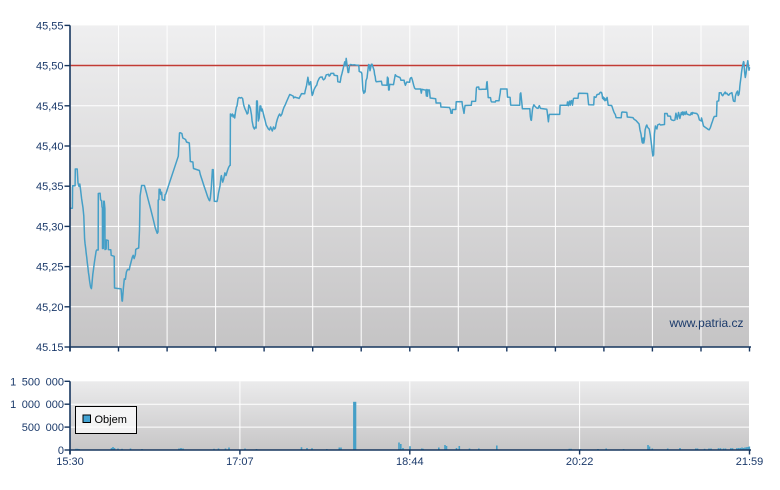 This screenshot has width=780, height=490. I want to click on svg-text: 45,25, so click(50, 268).